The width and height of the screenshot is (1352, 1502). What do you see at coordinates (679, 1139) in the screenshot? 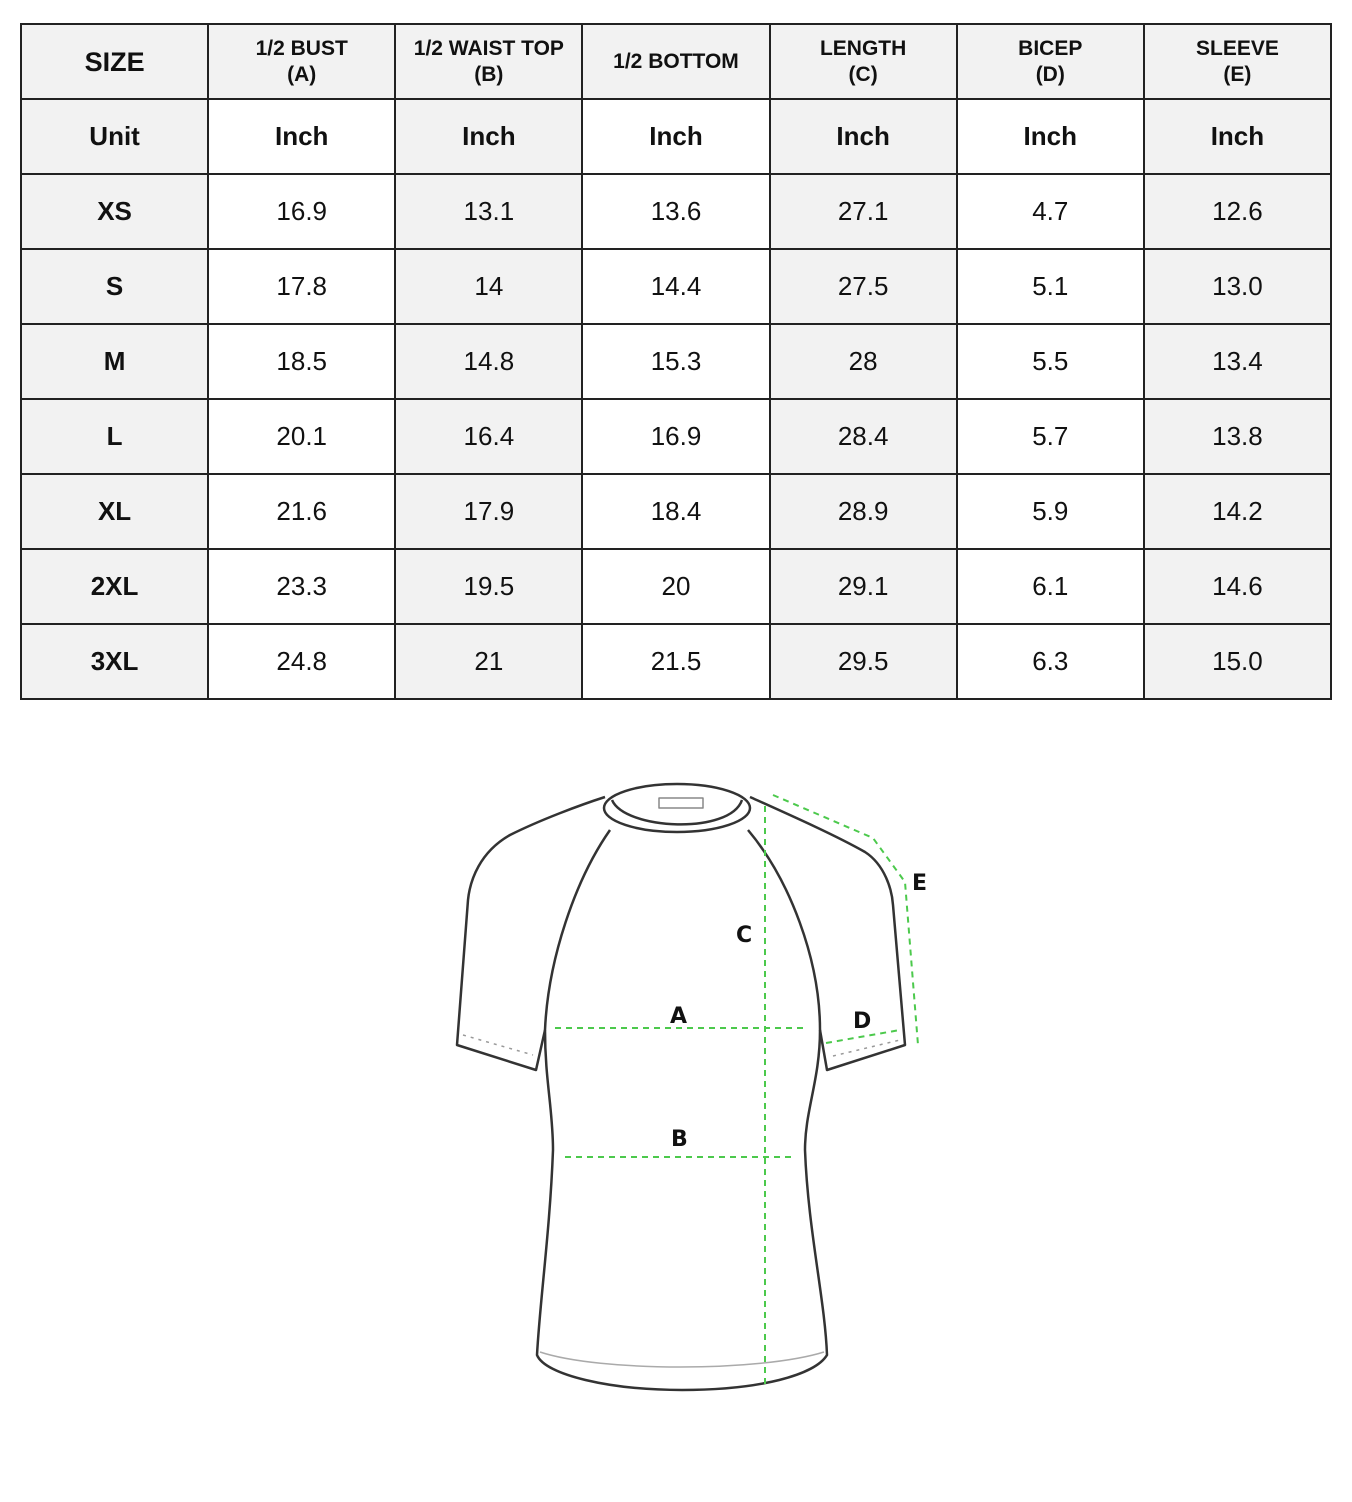
I see `label-b: B` at bounding box center [679, 1139].